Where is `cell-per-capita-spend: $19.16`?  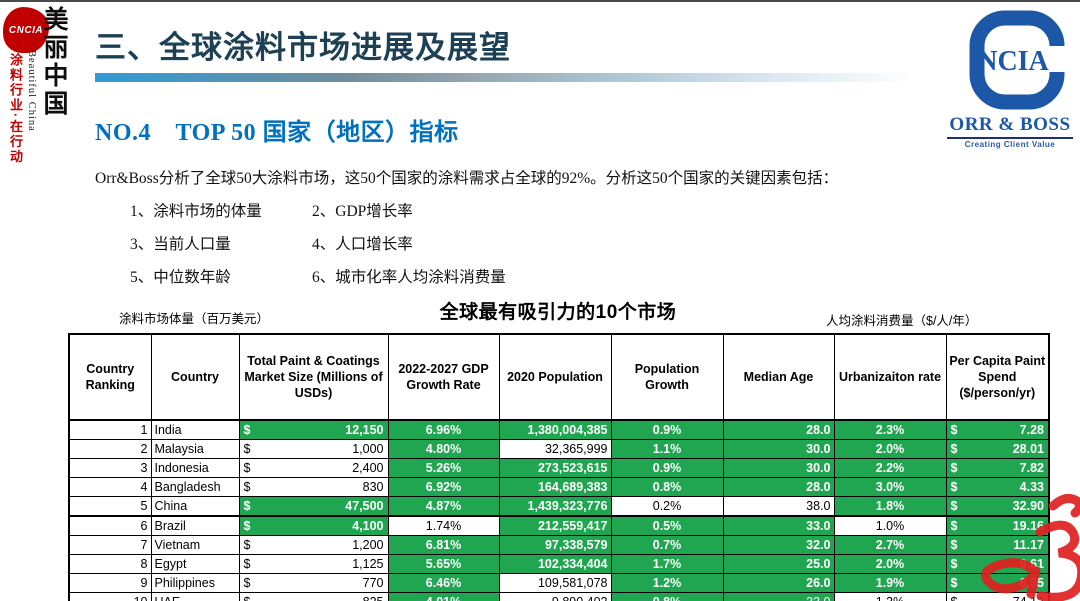 cell-per-capita-spend: $19.16 is located at coordinates (997, 525).